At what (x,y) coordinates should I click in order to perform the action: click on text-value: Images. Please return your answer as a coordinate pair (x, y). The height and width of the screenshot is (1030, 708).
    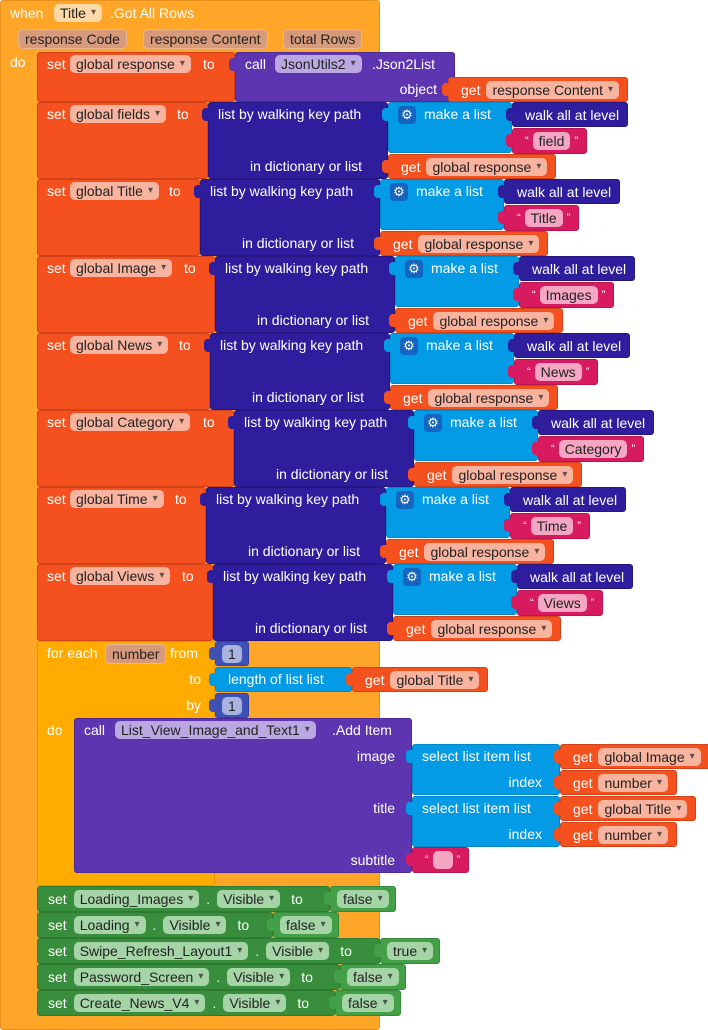
    Looking at the image, I should click on (568, 295).